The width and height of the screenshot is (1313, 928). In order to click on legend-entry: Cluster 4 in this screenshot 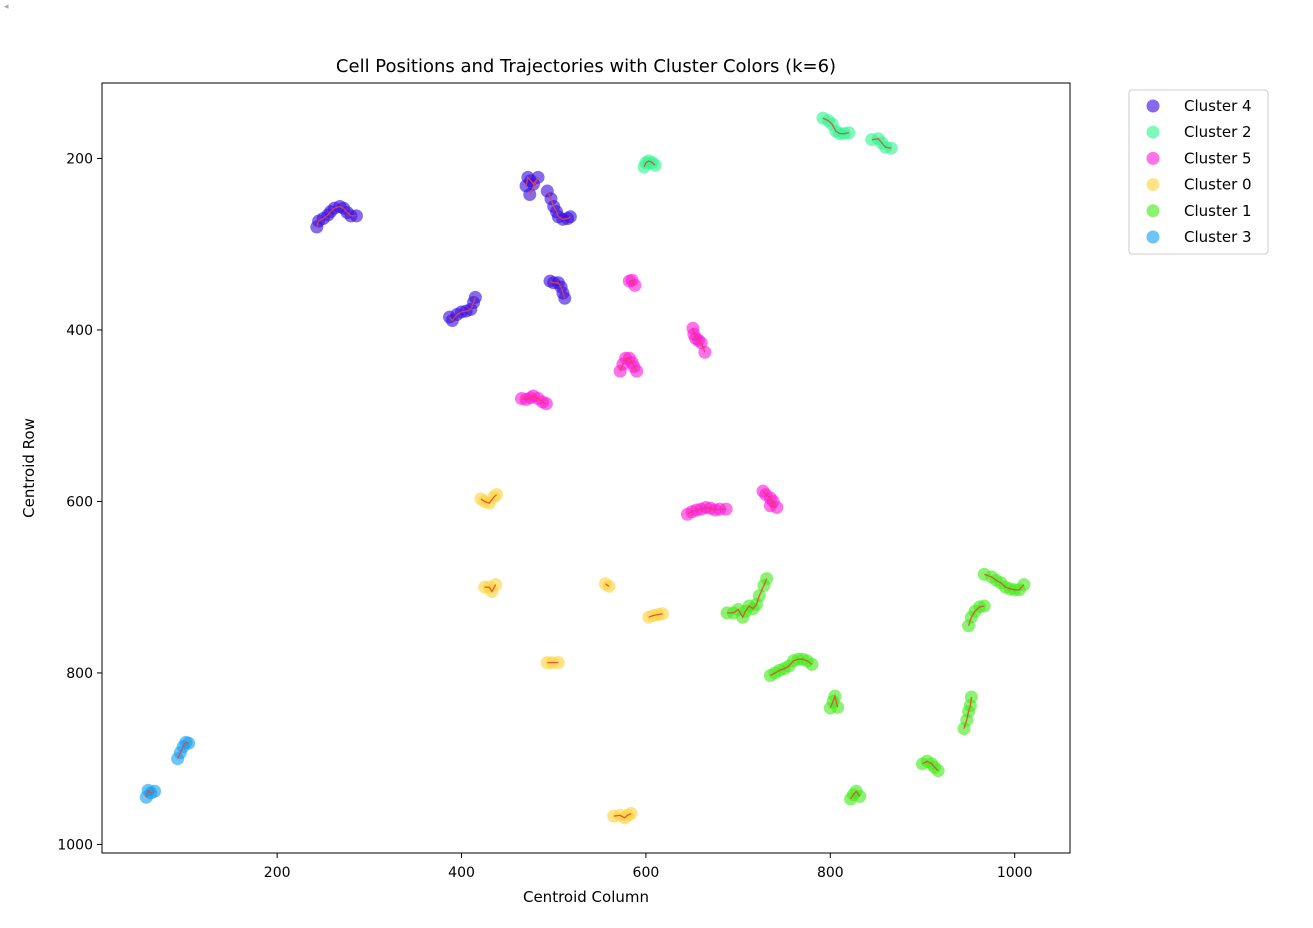, I will do `click(1218, 106)`.